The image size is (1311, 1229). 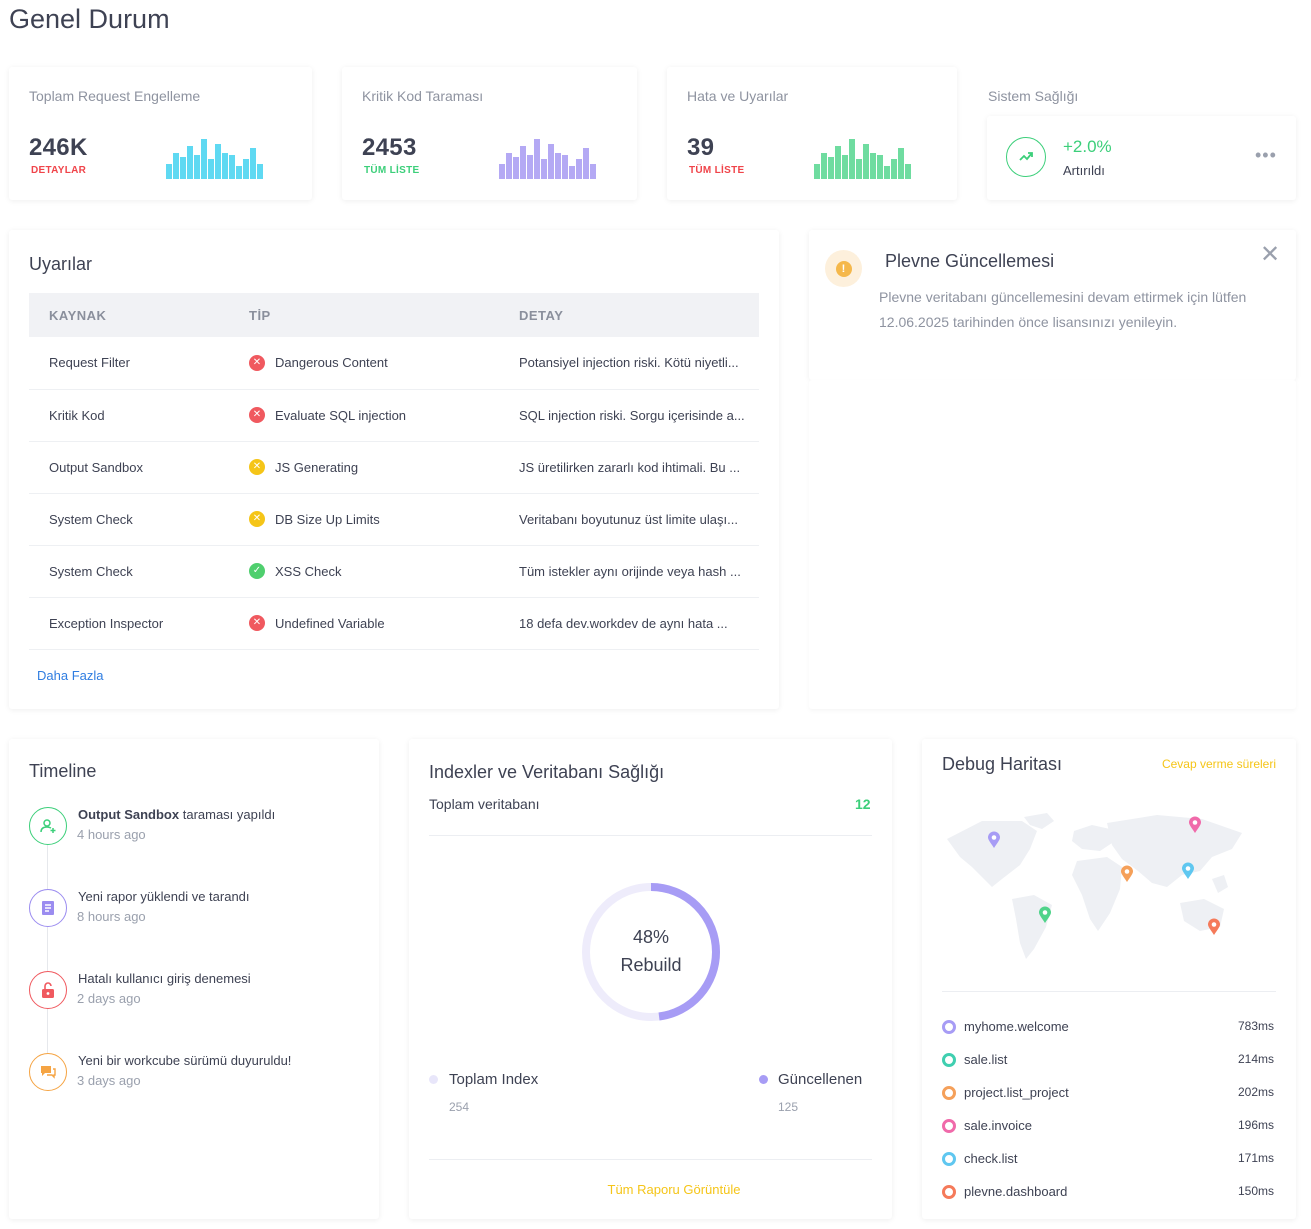 What do you see at coordinates (674, 1189) in the screenshot?
I see `full-report-link: Tüm Raporu Görüntüle` at bounding box center [674, 1189].